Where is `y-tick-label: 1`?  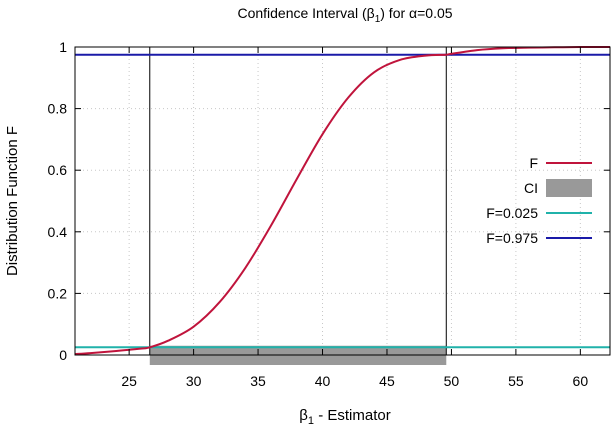
y-tick-label: 1 is located at coordinates (63, 47).